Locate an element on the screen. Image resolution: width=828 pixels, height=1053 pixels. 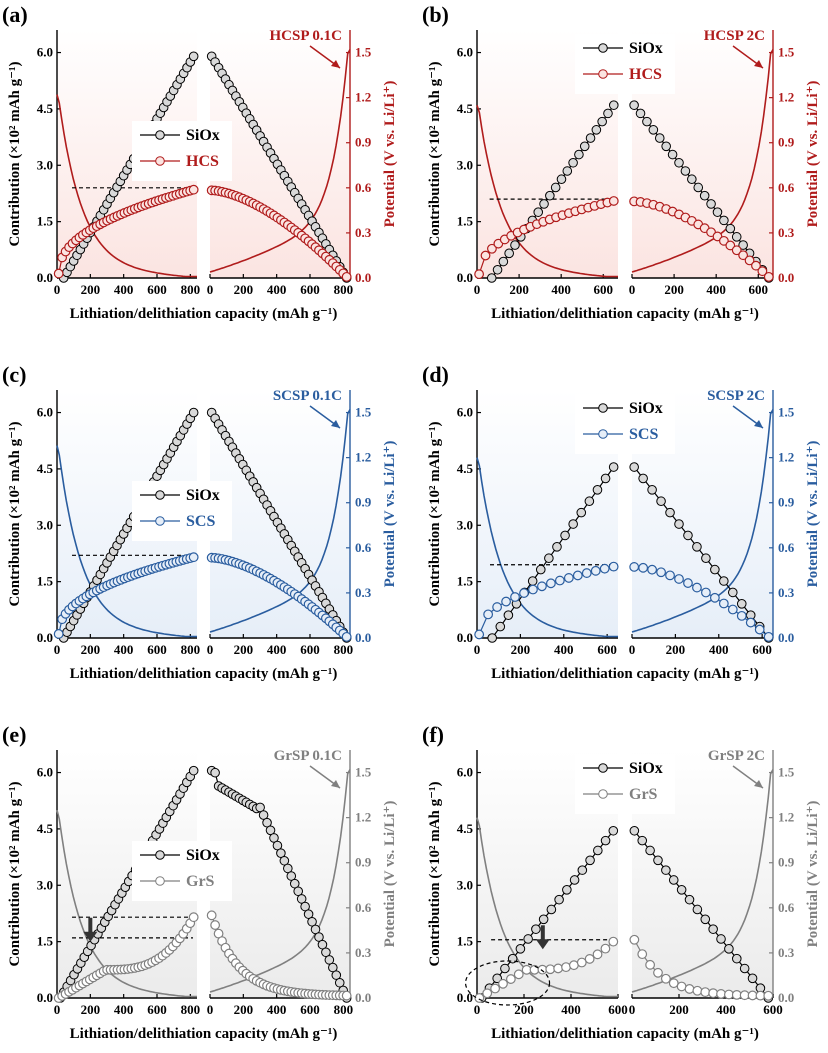
xtick-label-left: 0 is located at coordinates (57, 649).